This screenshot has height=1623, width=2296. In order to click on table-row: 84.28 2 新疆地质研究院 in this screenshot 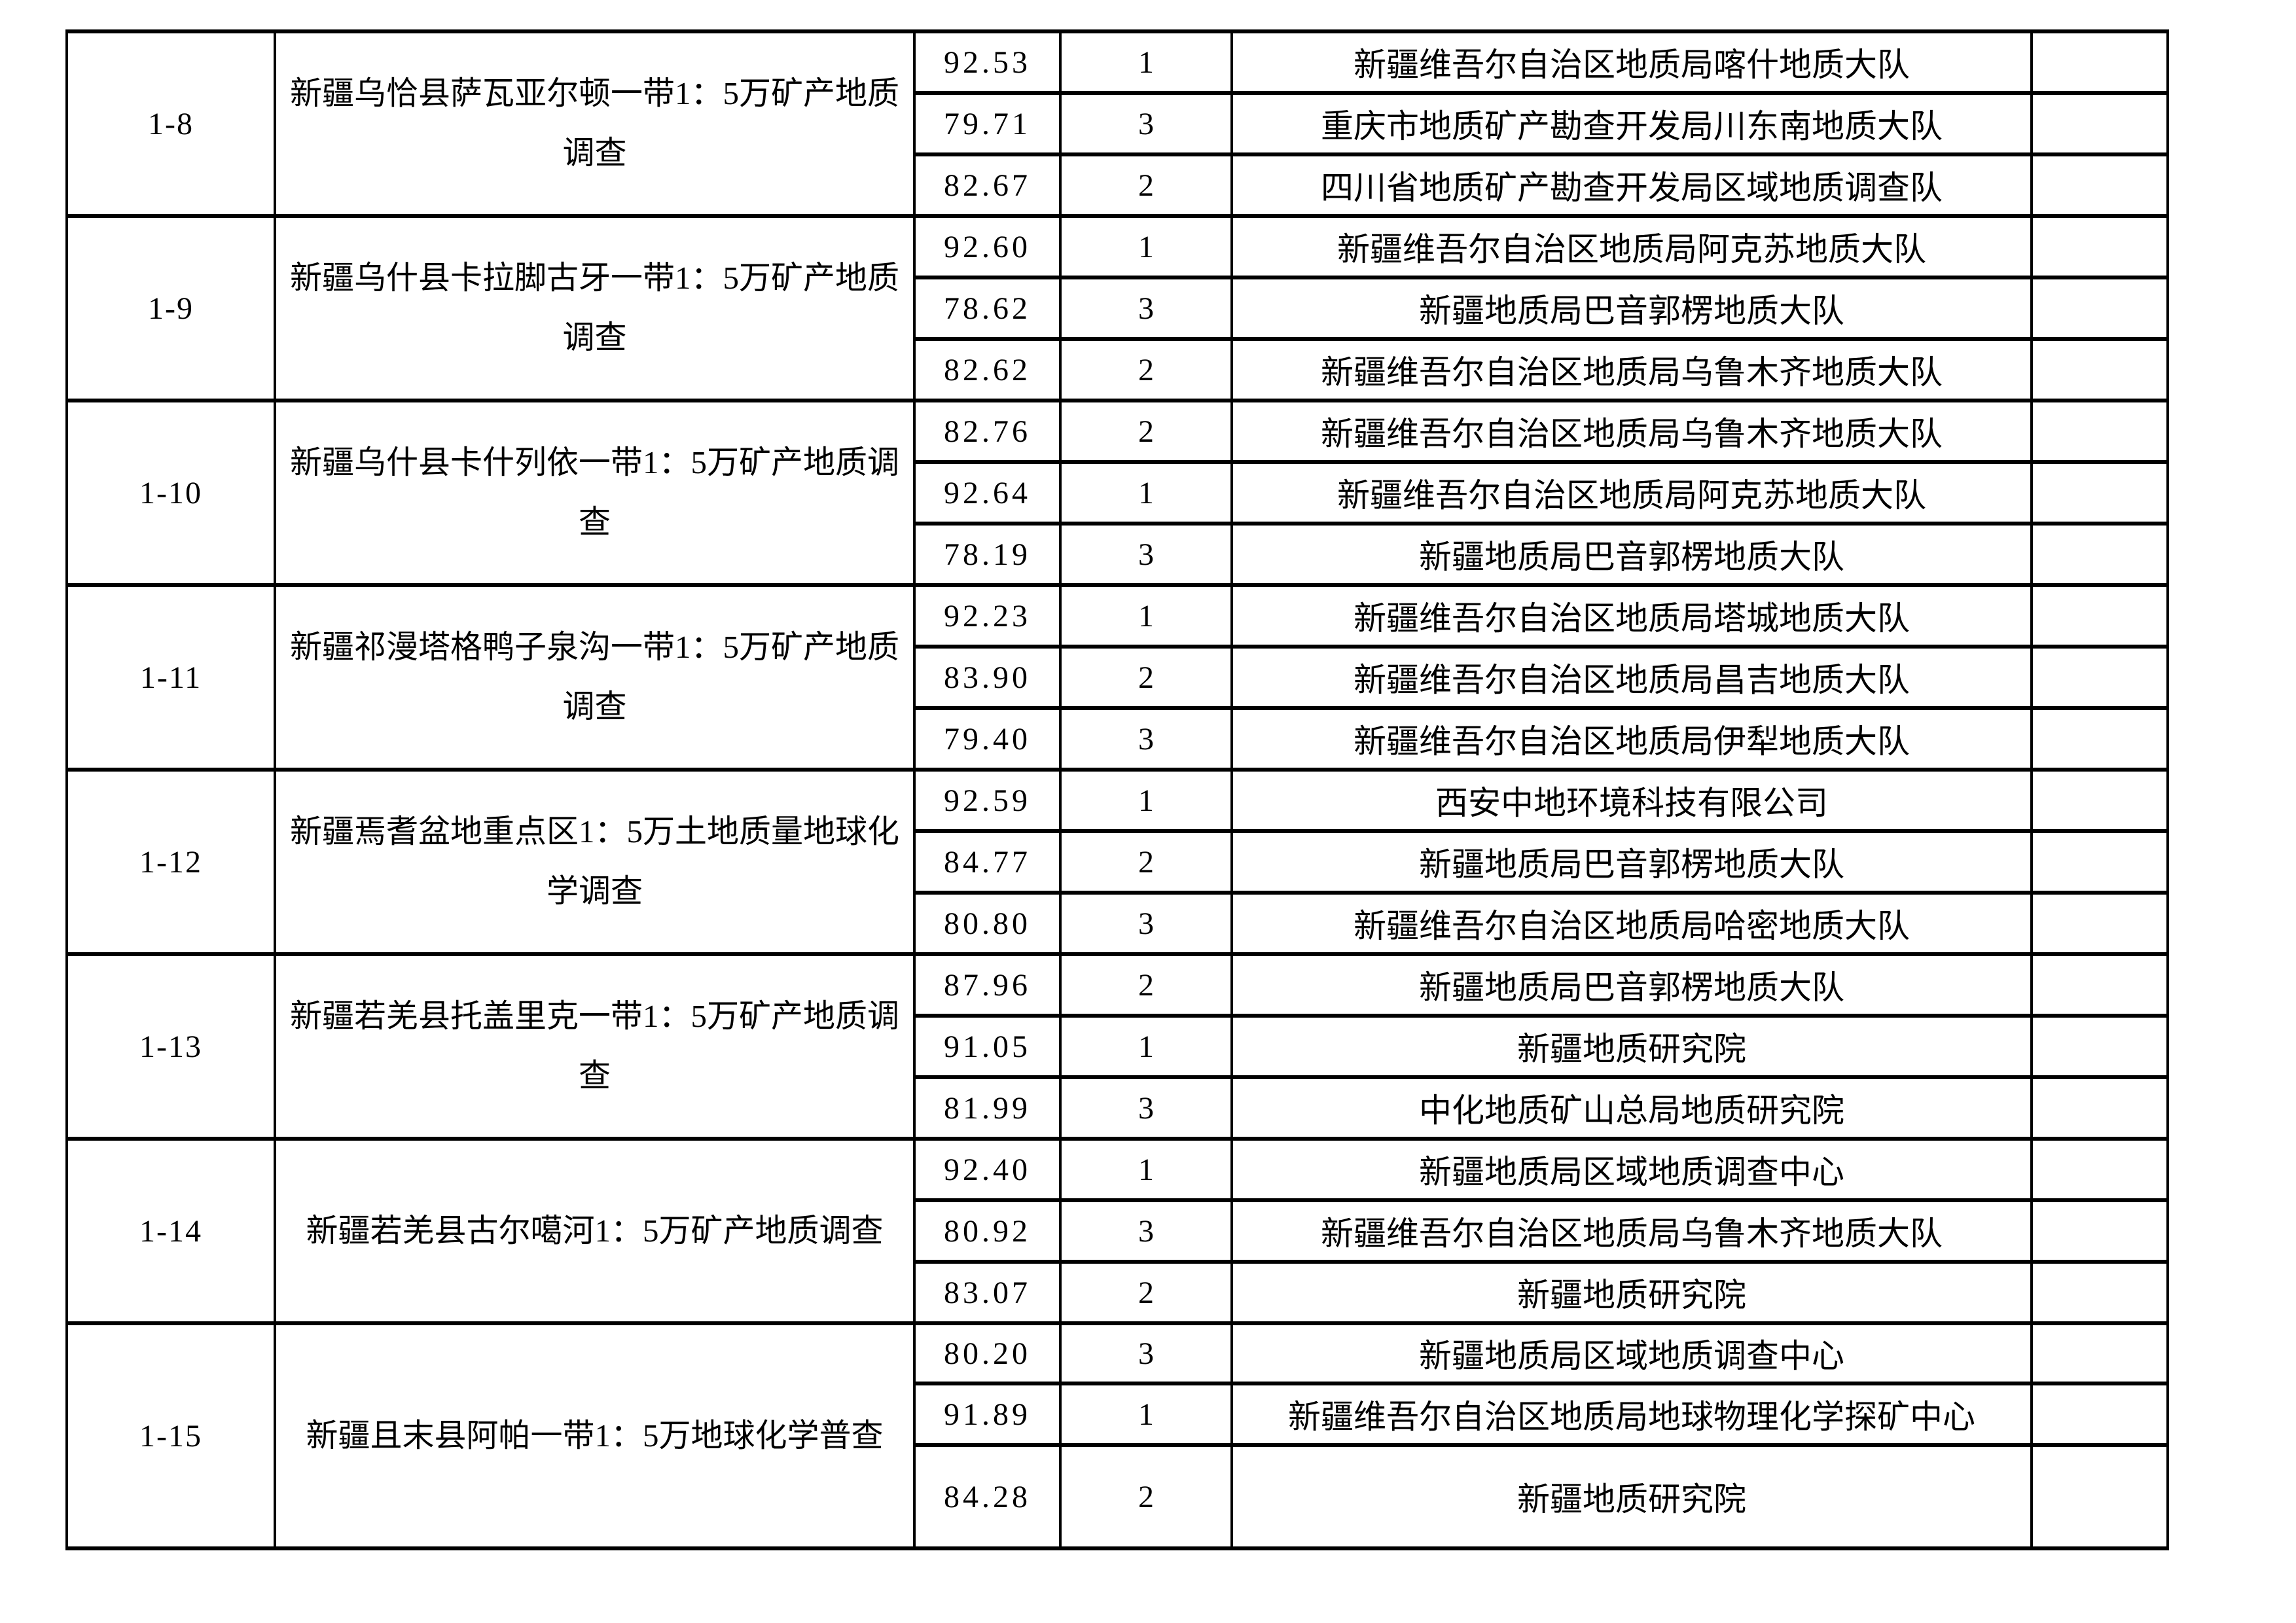, I will do `click(1118, 1496)`.